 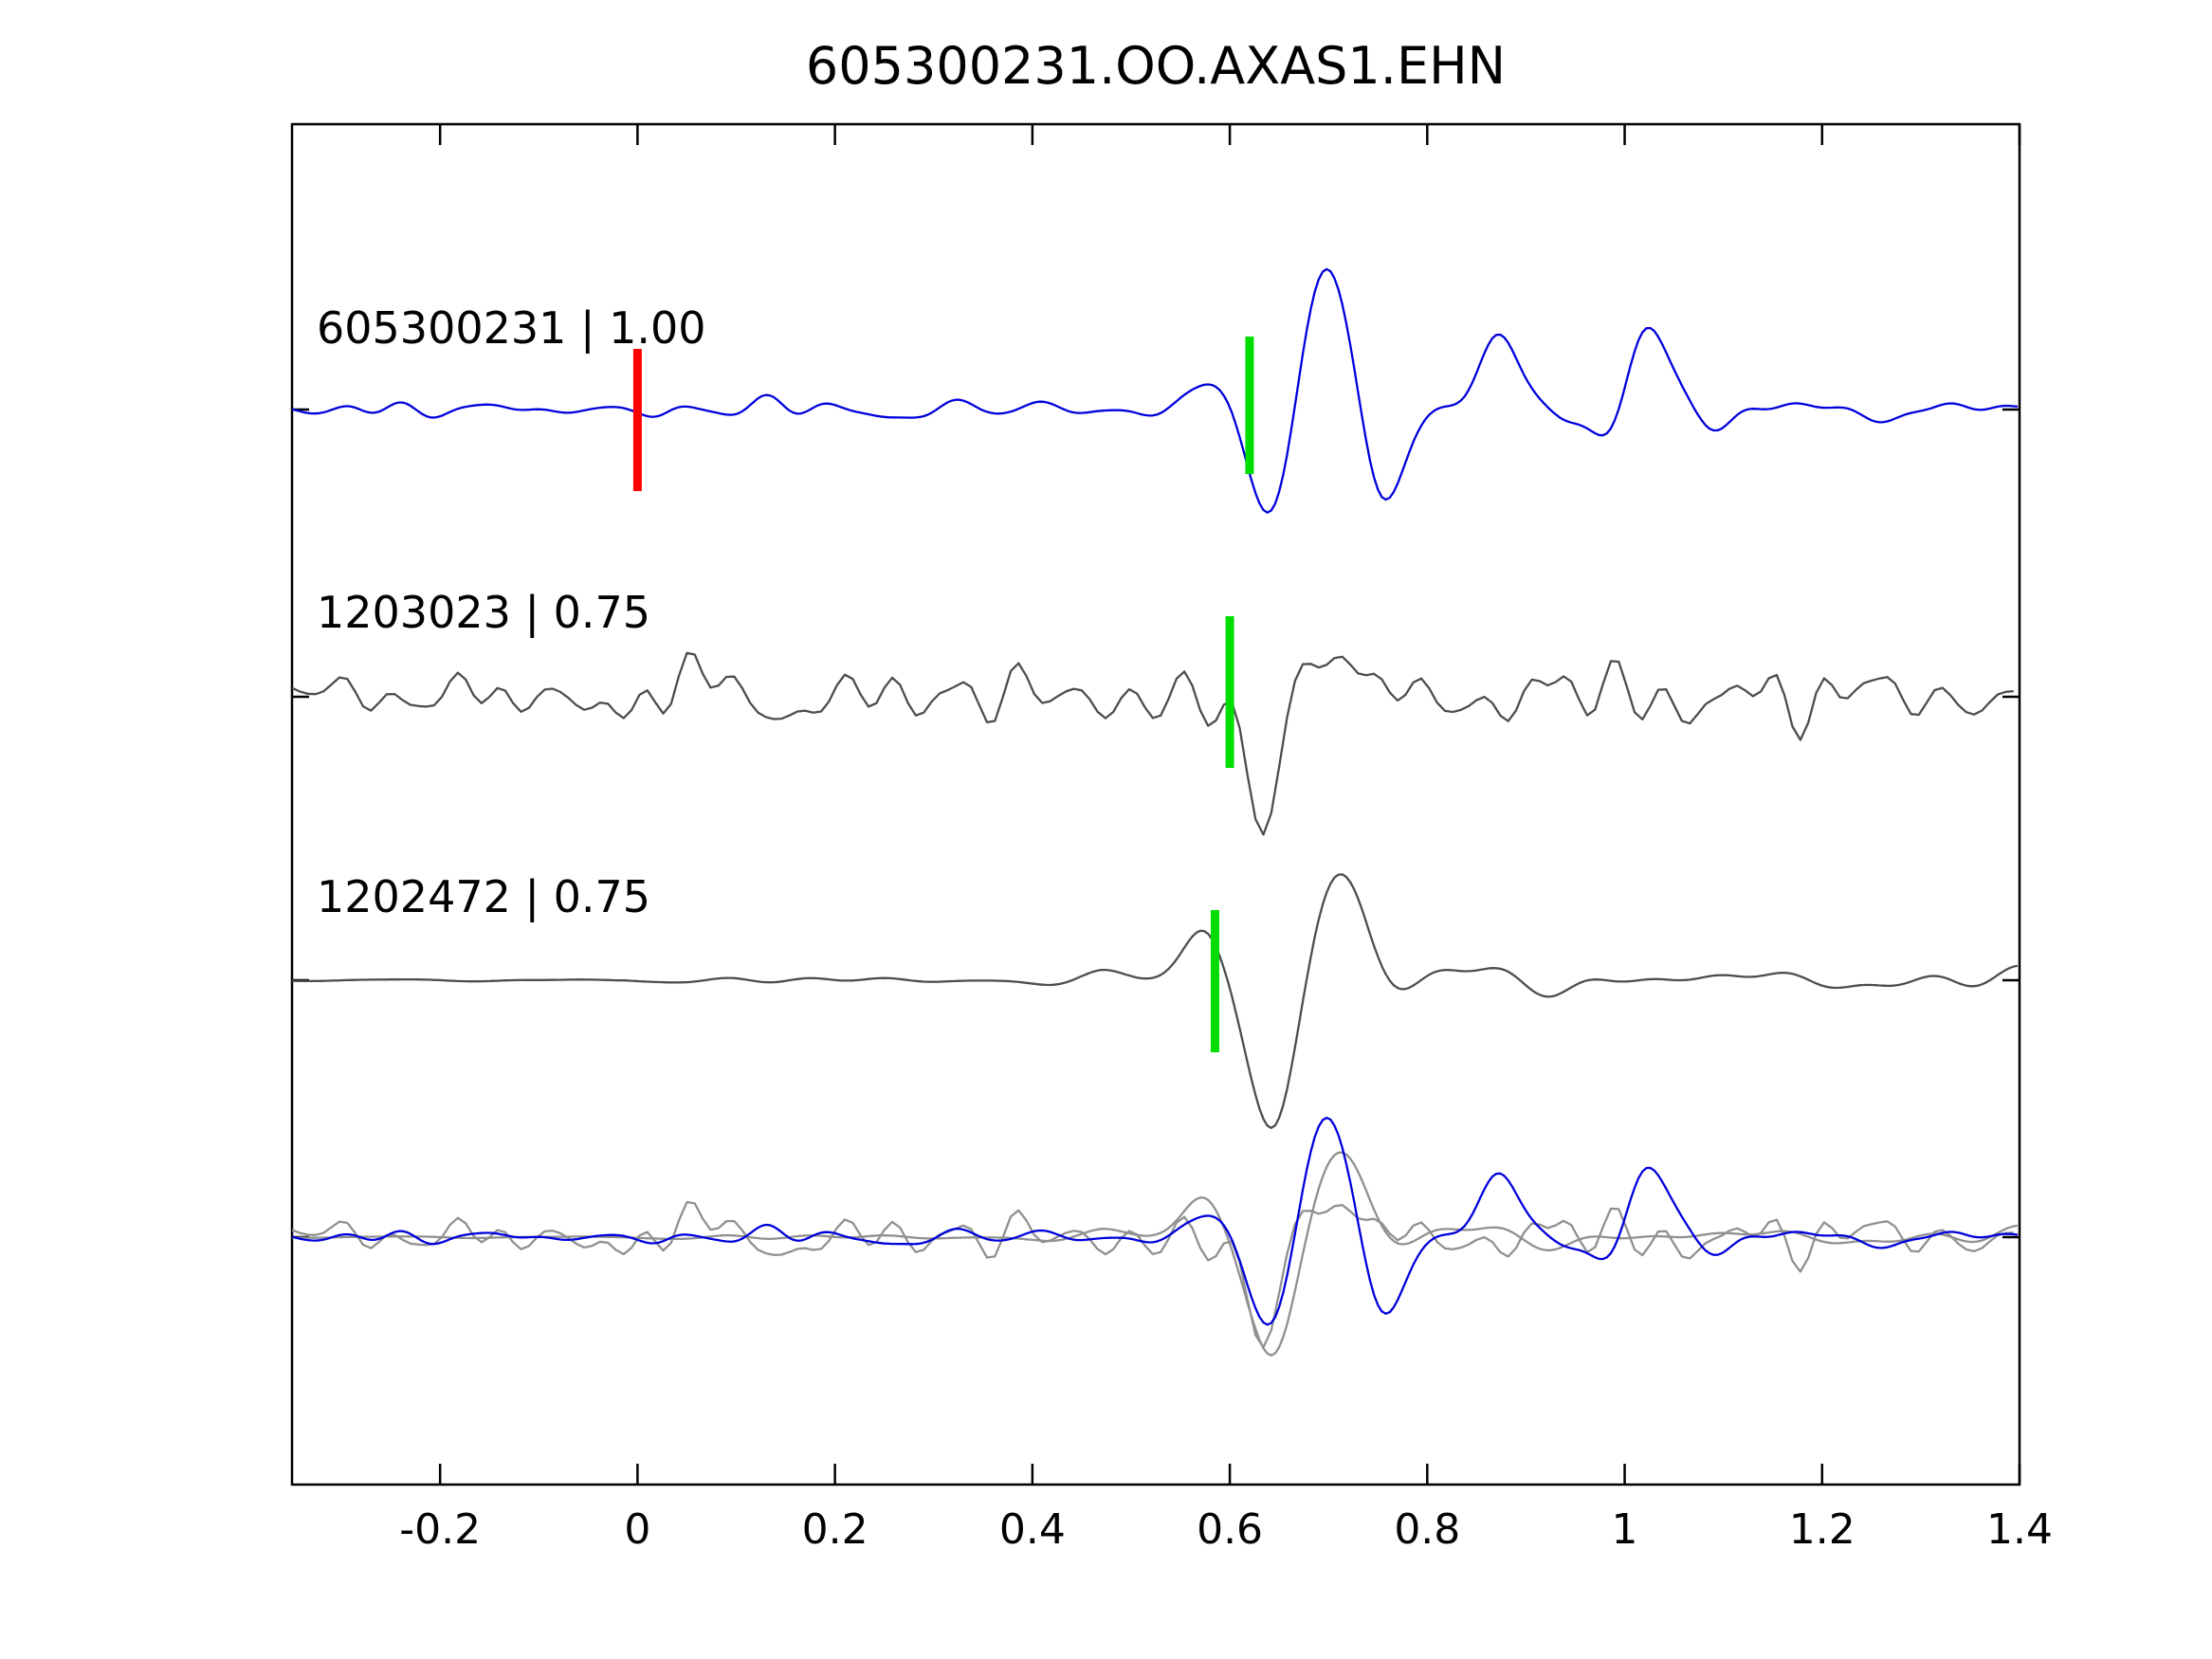 What do you see at coordinates (2019, 1529) in the screenshot?
I see `x-tick-label: 1.4` at bounding box center [2019, 1529].